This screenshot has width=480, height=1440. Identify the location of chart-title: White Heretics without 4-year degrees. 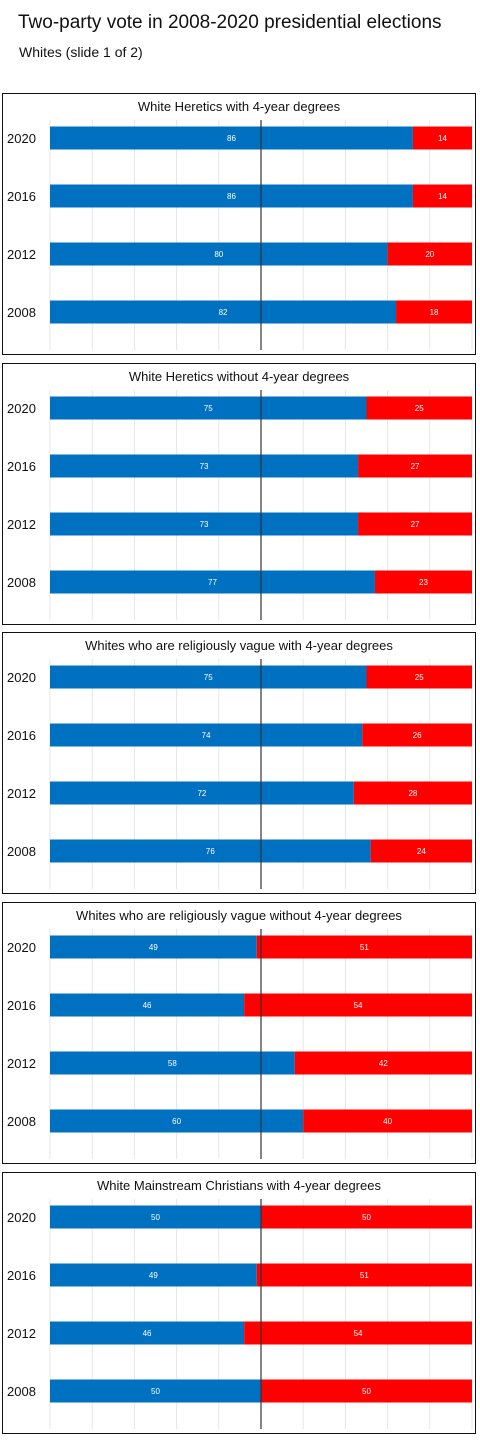
(239, 376).